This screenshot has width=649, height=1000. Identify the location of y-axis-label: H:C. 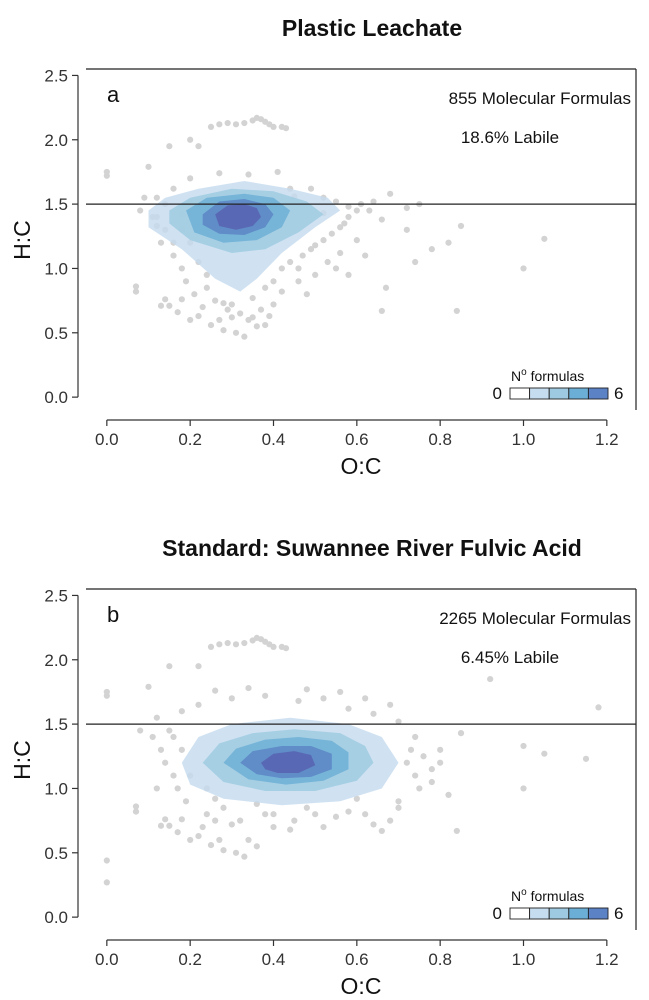
(22, 240).